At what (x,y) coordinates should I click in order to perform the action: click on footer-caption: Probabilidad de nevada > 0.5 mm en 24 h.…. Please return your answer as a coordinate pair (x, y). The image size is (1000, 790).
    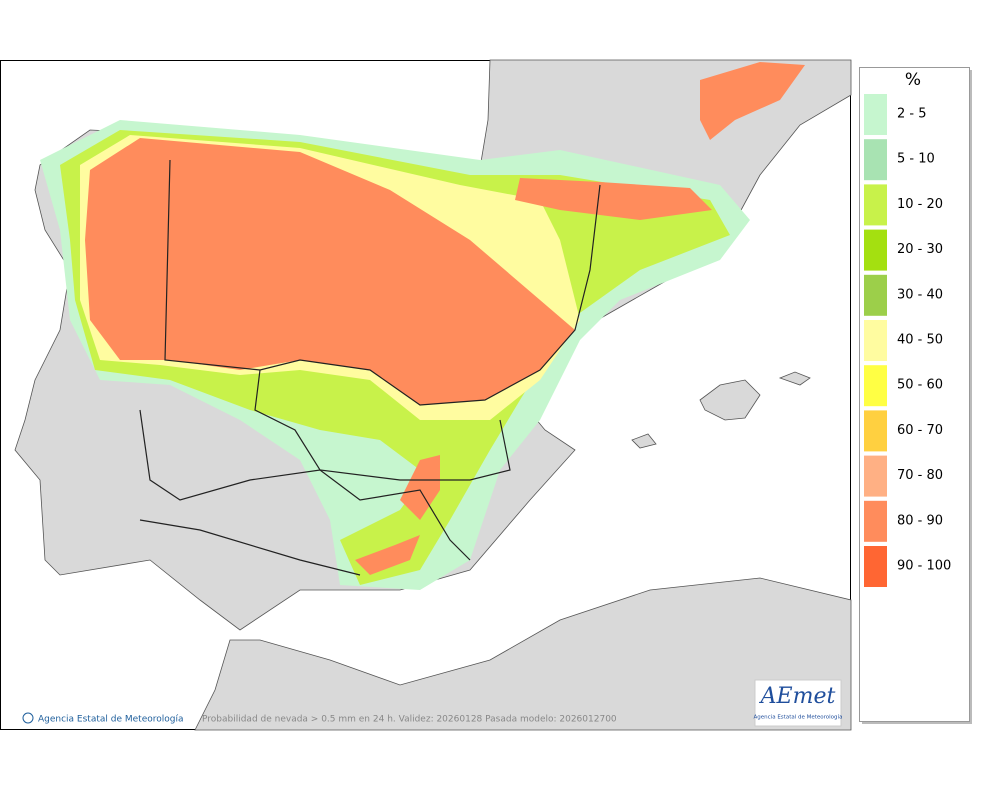
    Looking at the image, I should click on (409, 720).